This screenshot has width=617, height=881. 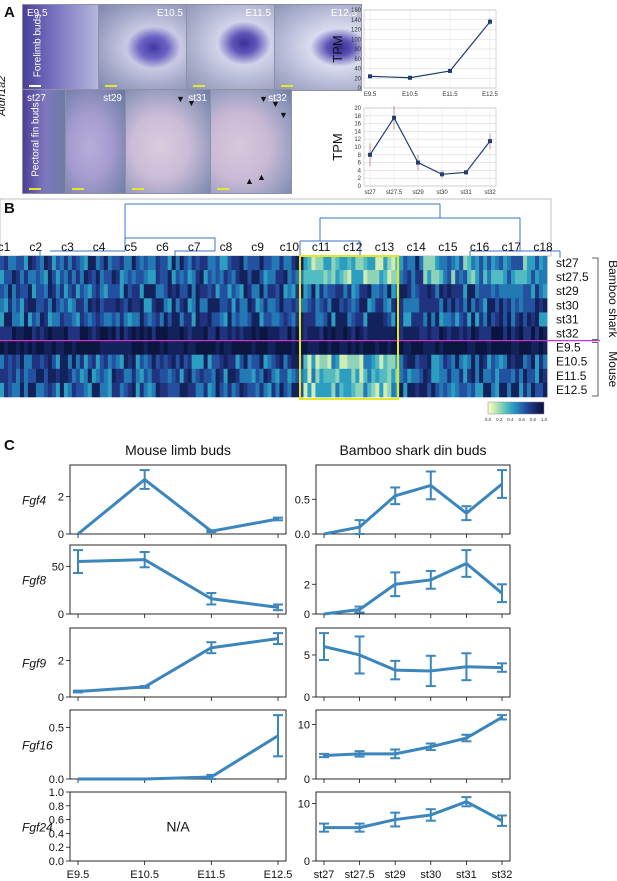 What do you see at coordinates (410, 77) in the screenshot?
I see `data-point` at bounding box center [410, 77].